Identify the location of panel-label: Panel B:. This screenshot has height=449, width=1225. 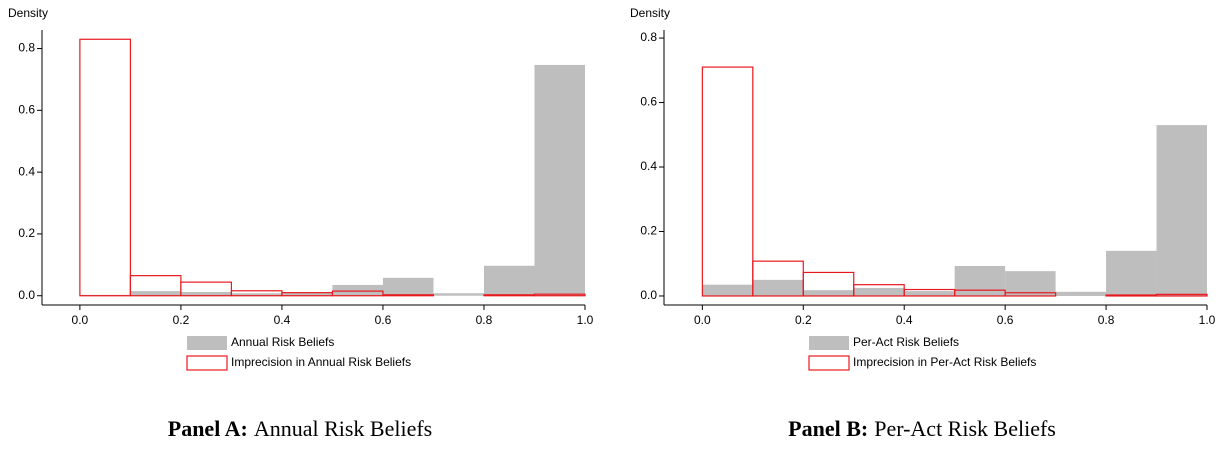
(828, 428).